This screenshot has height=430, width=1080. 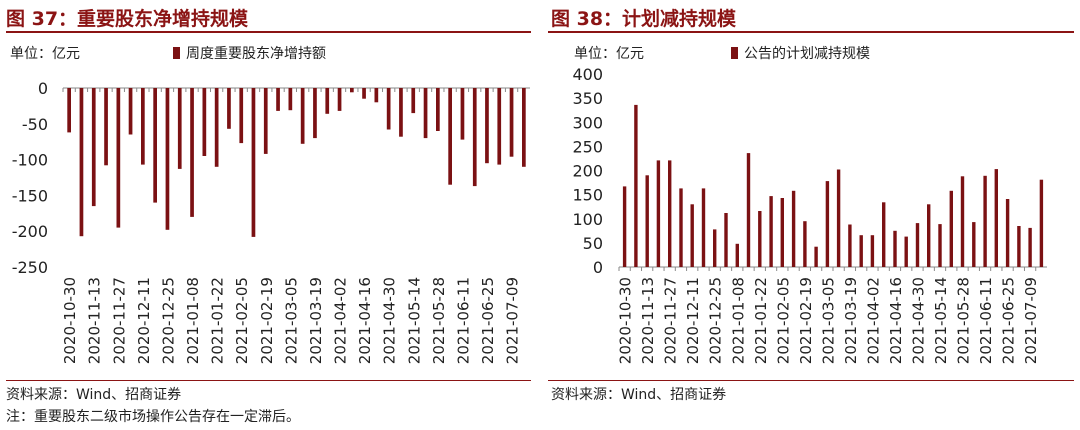 I want to click on x-tick-label: 2021-07-09, so click(x=1031, y=320).